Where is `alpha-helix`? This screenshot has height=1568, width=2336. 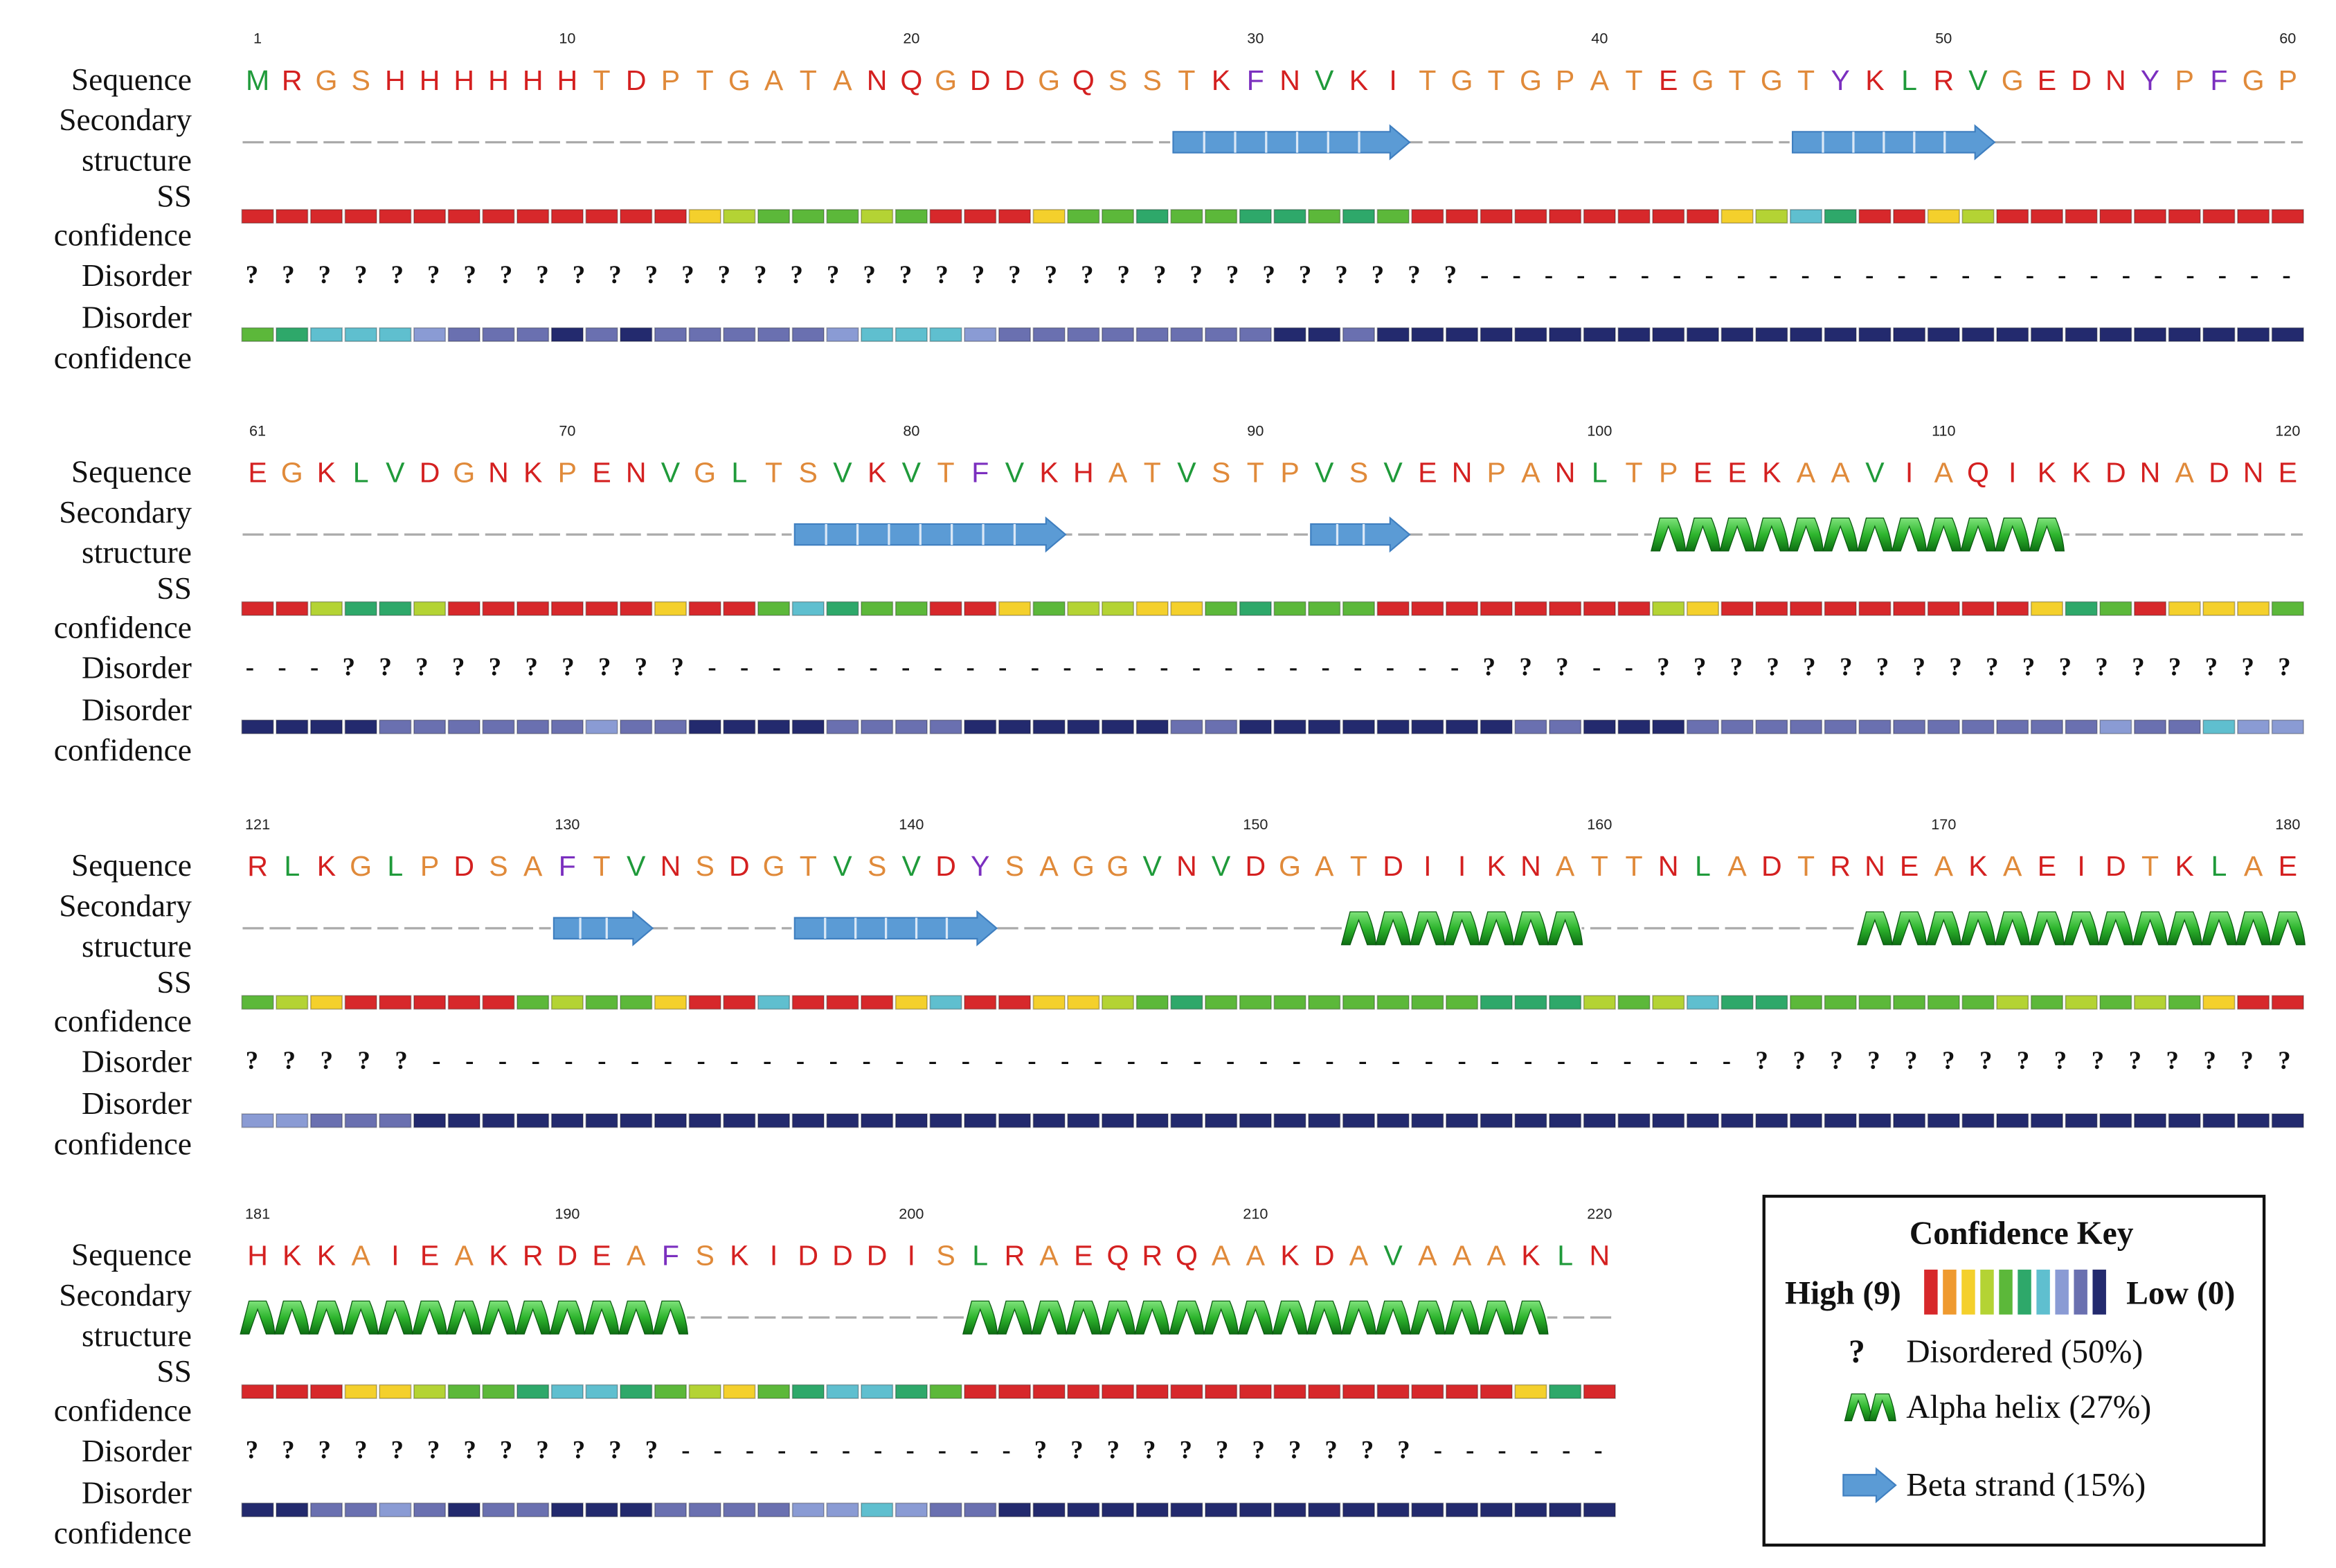 alpha-helix is located at coordinates (464, 1317).